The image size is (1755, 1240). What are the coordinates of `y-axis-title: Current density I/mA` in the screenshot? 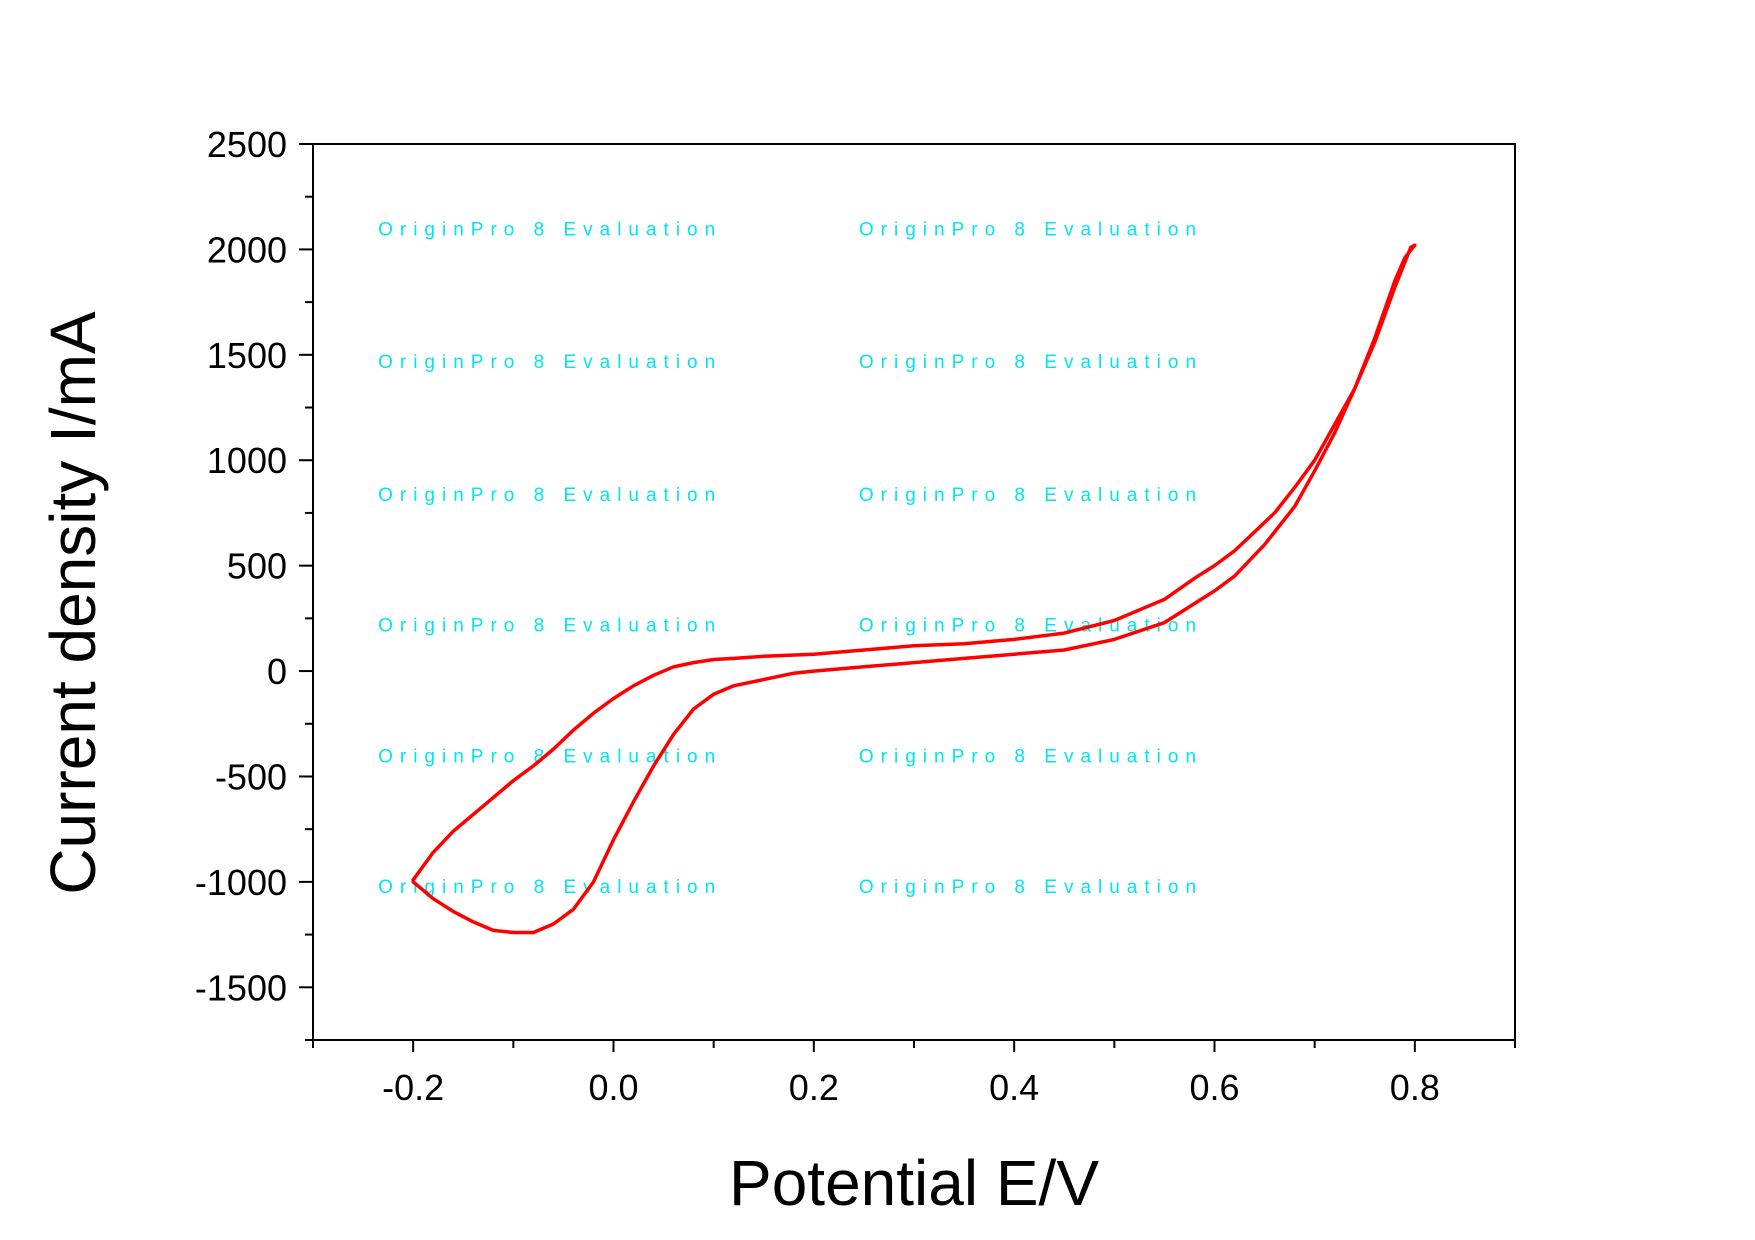 It's located at (73, 603).